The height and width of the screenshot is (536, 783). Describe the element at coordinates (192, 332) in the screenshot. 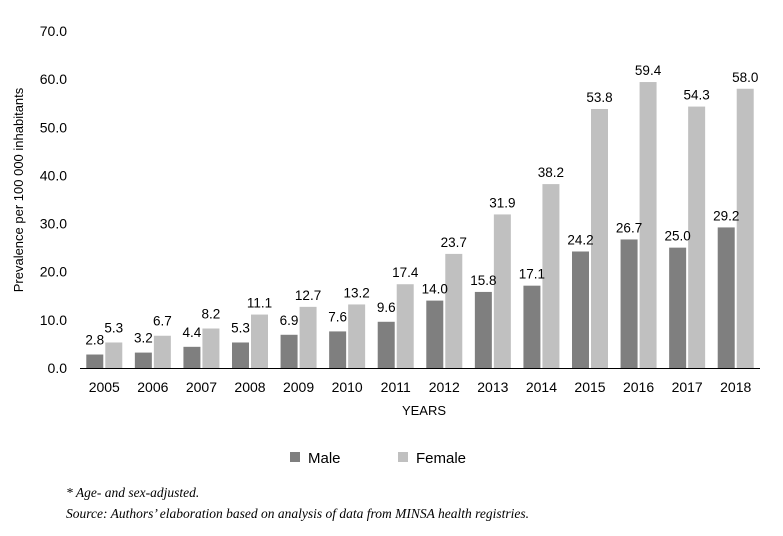

I see `data-label-male-2007: 4.4` at that location.